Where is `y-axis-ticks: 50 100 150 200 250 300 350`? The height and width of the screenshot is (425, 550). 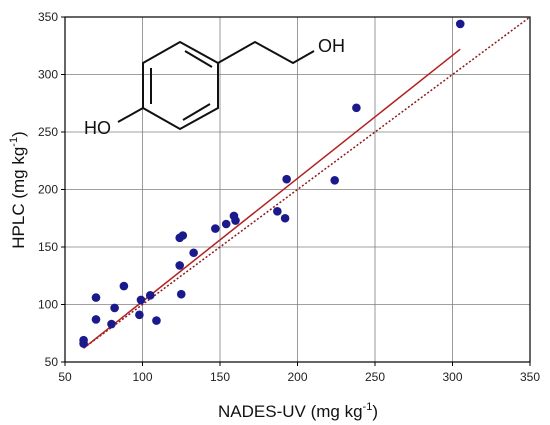
y-axis-ticks: 50 100 150 200 250 300 350 is located at coordinates (51, 189).